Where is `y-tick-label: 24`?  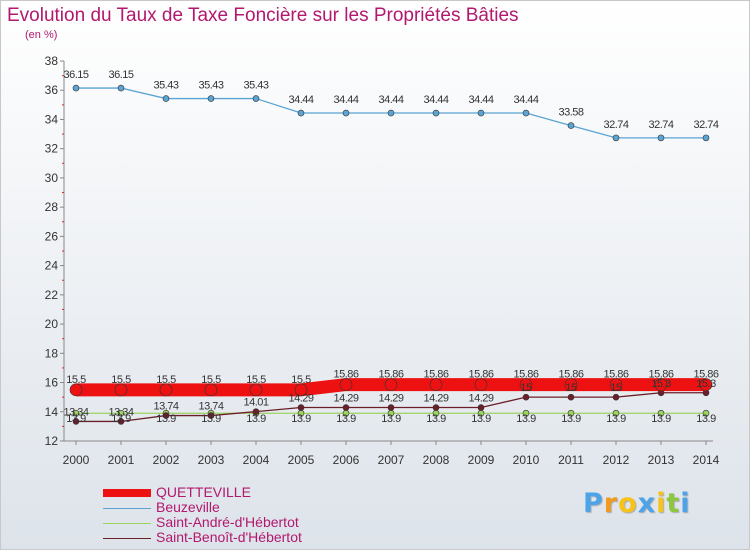
y-tick-label: 24 is located at coordinates (52, 266).